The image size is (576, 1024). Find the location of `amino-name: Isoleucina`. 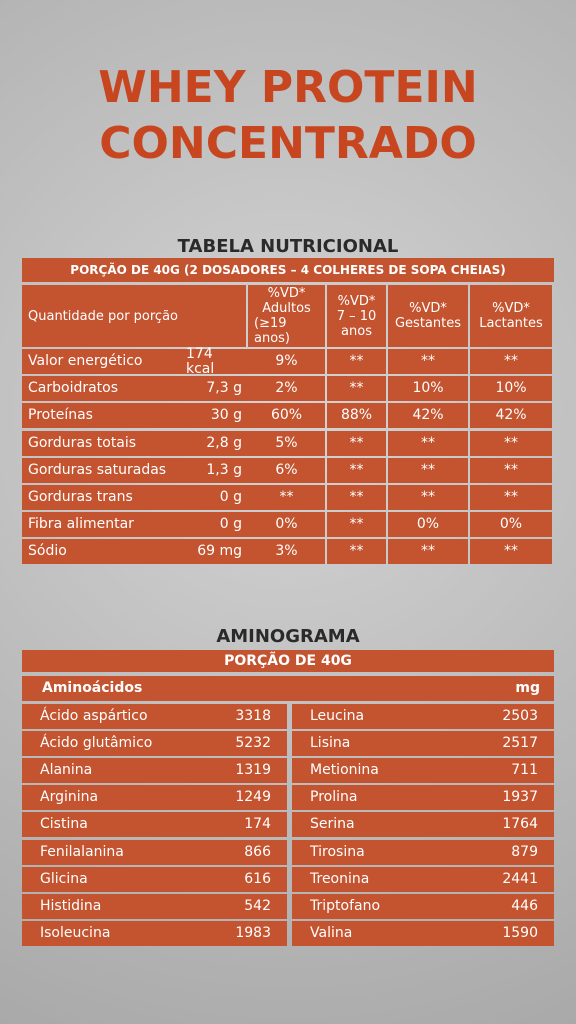

amino-name: Isoleucina is located at coordinates (110, 933).